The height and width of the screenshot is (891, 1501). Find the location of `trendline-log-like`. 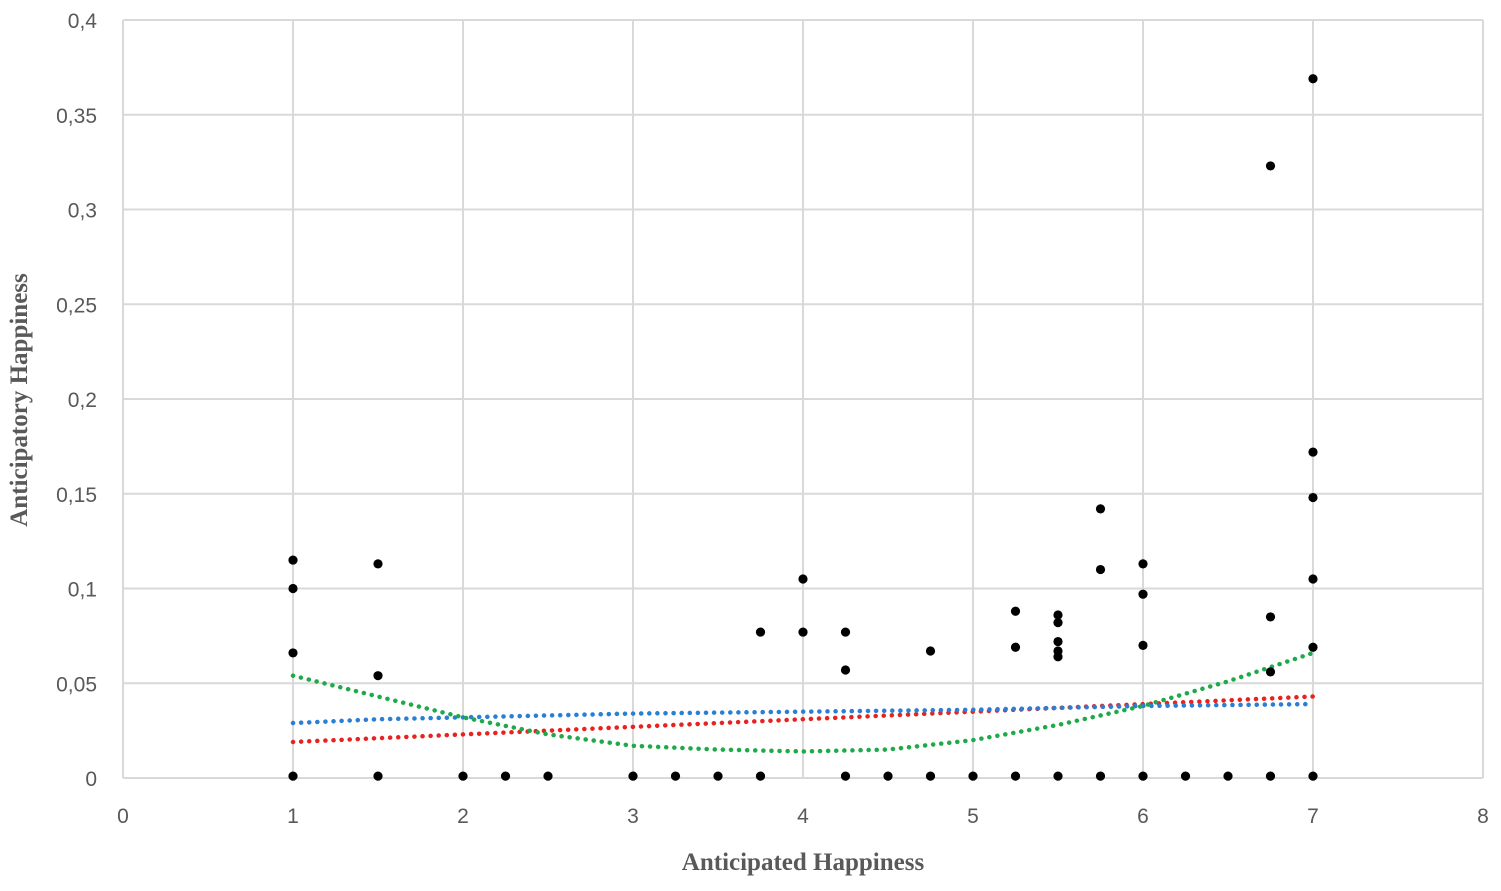

trendline-log-like is located at coordinates (803, 713).